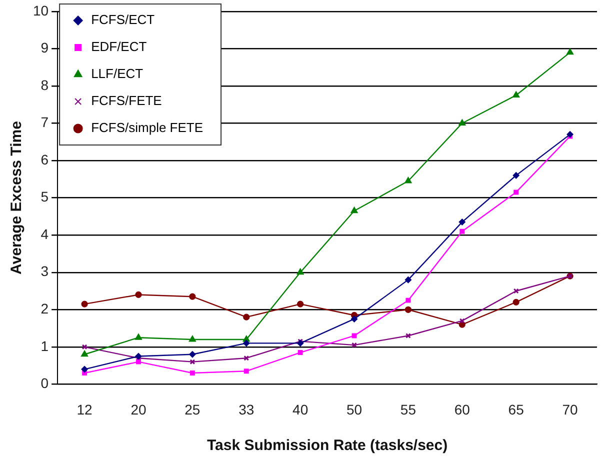  I want to click on y-tick-label: 2, so click(44, 308).